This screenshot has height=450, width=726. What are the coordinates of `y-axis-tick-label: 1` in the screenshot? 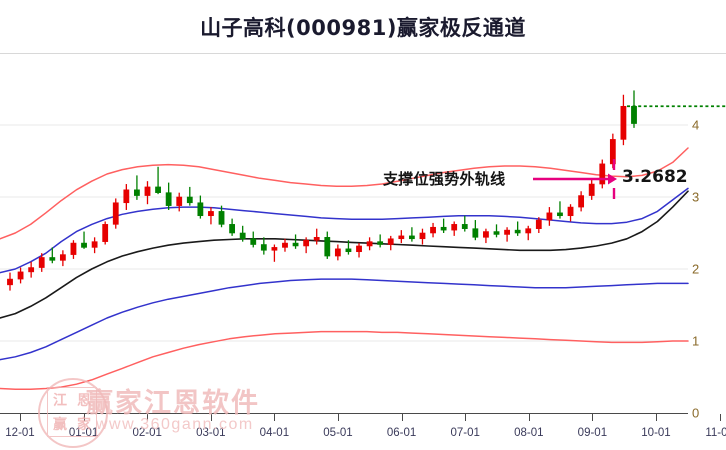 It's located at (696, 341).